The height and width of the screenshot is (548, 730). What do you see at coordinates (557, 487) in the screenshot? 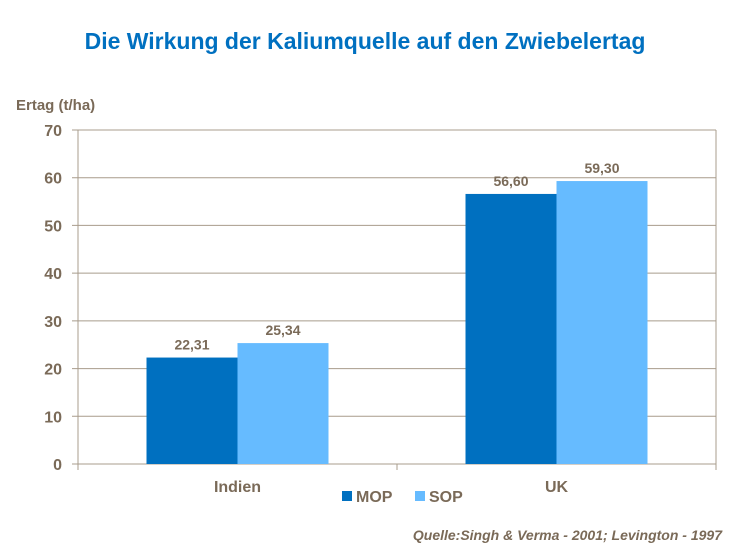
I see `x-tick-label: UK` at bounding box center [557, 487].